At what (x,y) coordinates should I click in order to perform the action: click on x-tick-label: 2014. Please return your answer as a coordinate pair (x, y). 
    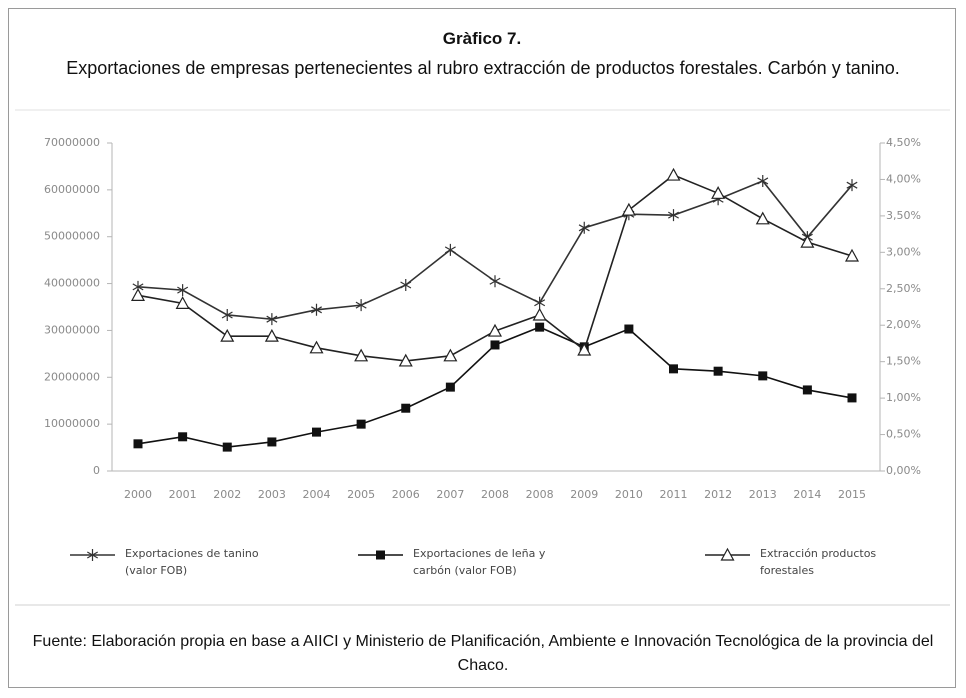
    Looking at the image, I should click on (807, 494).